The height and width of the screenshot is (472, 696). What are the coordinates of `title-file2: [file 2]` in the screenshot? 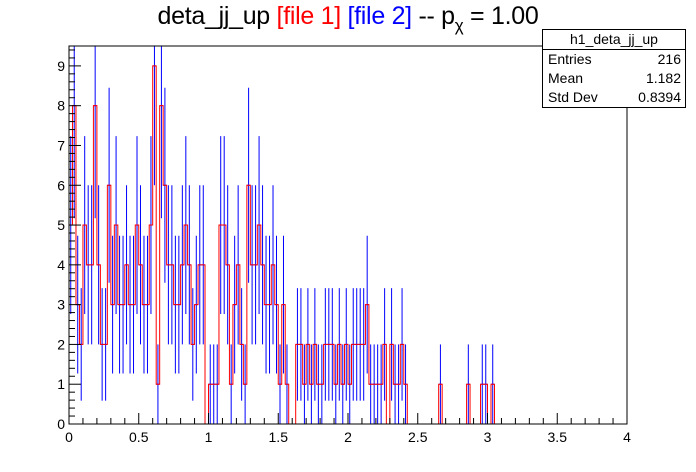 It's located at (380, 16).